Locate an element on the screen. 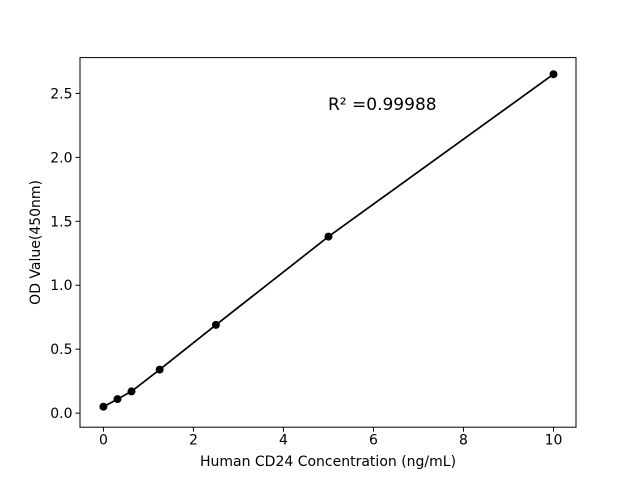  x-tick-label: 2 is located at coordinates (193, 441).